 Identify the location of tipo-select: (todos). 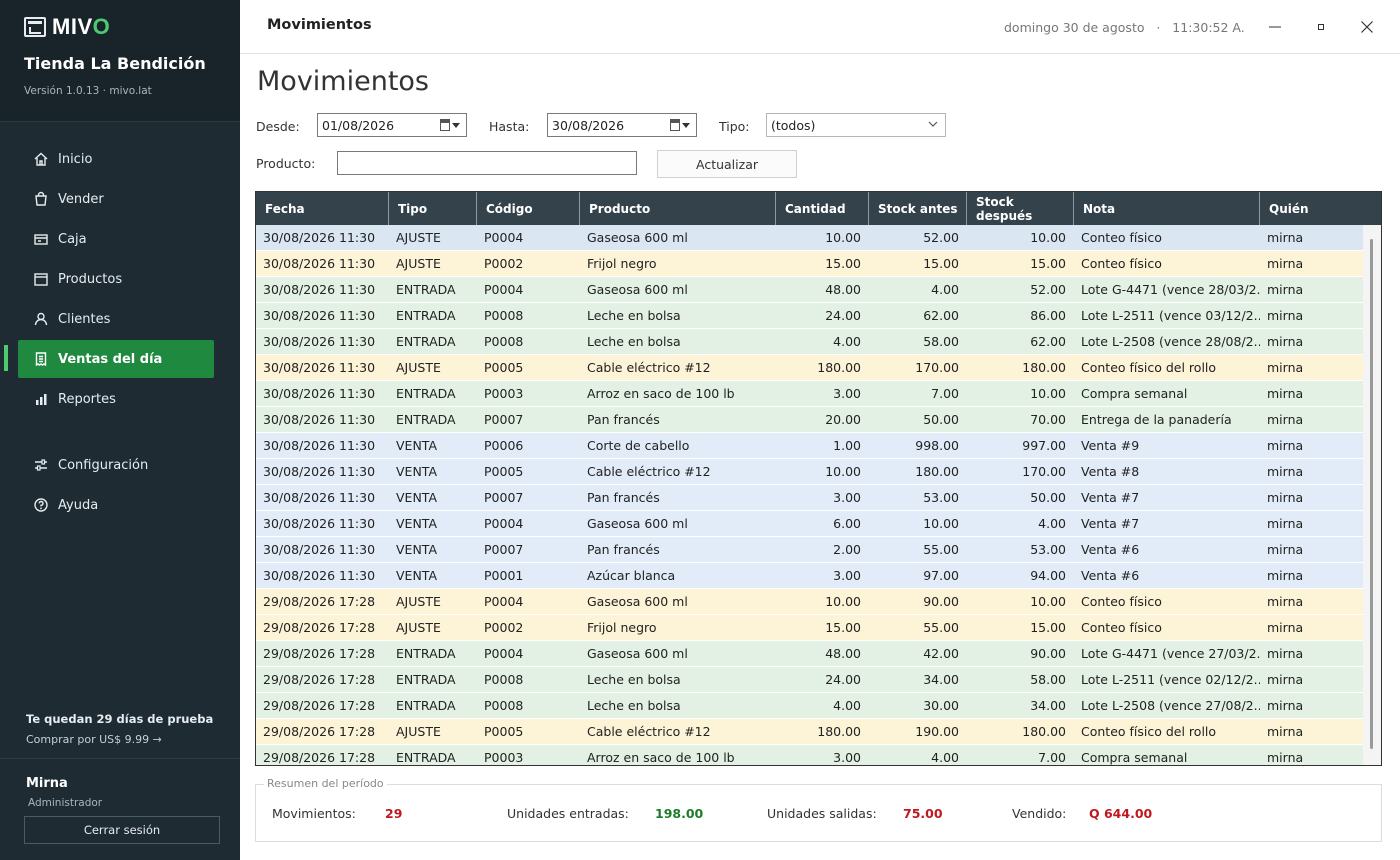
(856, 125).